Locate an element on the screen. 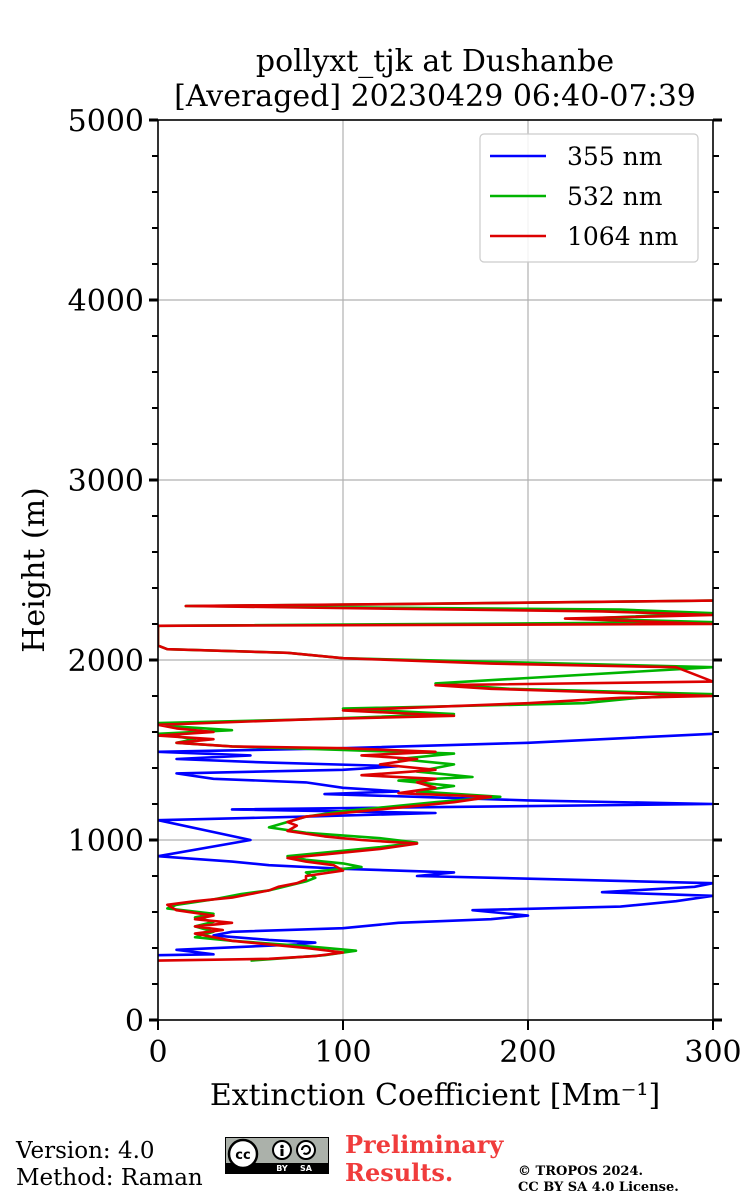  y-tick-label: 2000 is located at coordinates (106, 661).